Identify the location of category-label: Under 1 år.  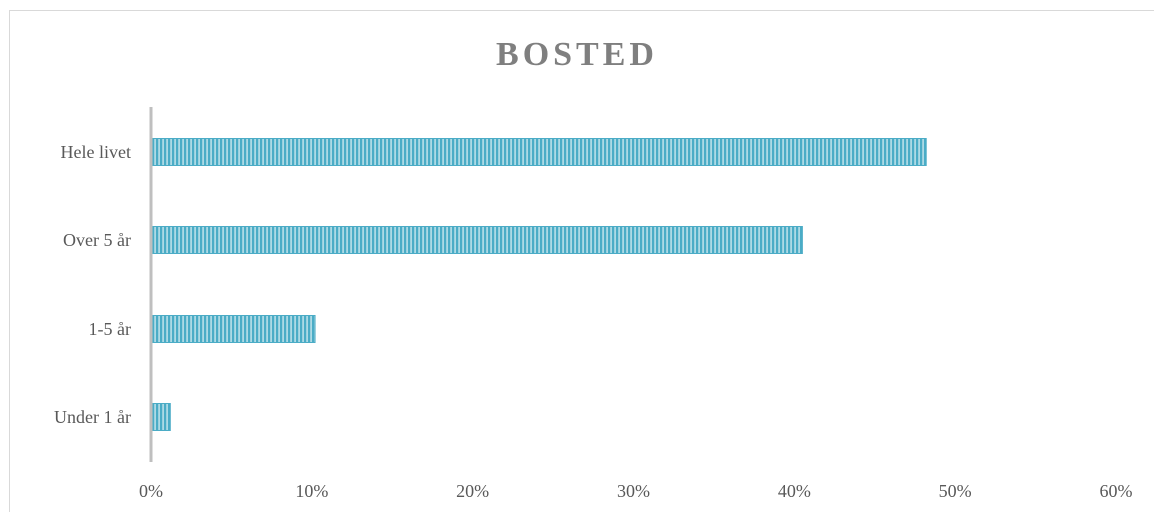
(92, 417).